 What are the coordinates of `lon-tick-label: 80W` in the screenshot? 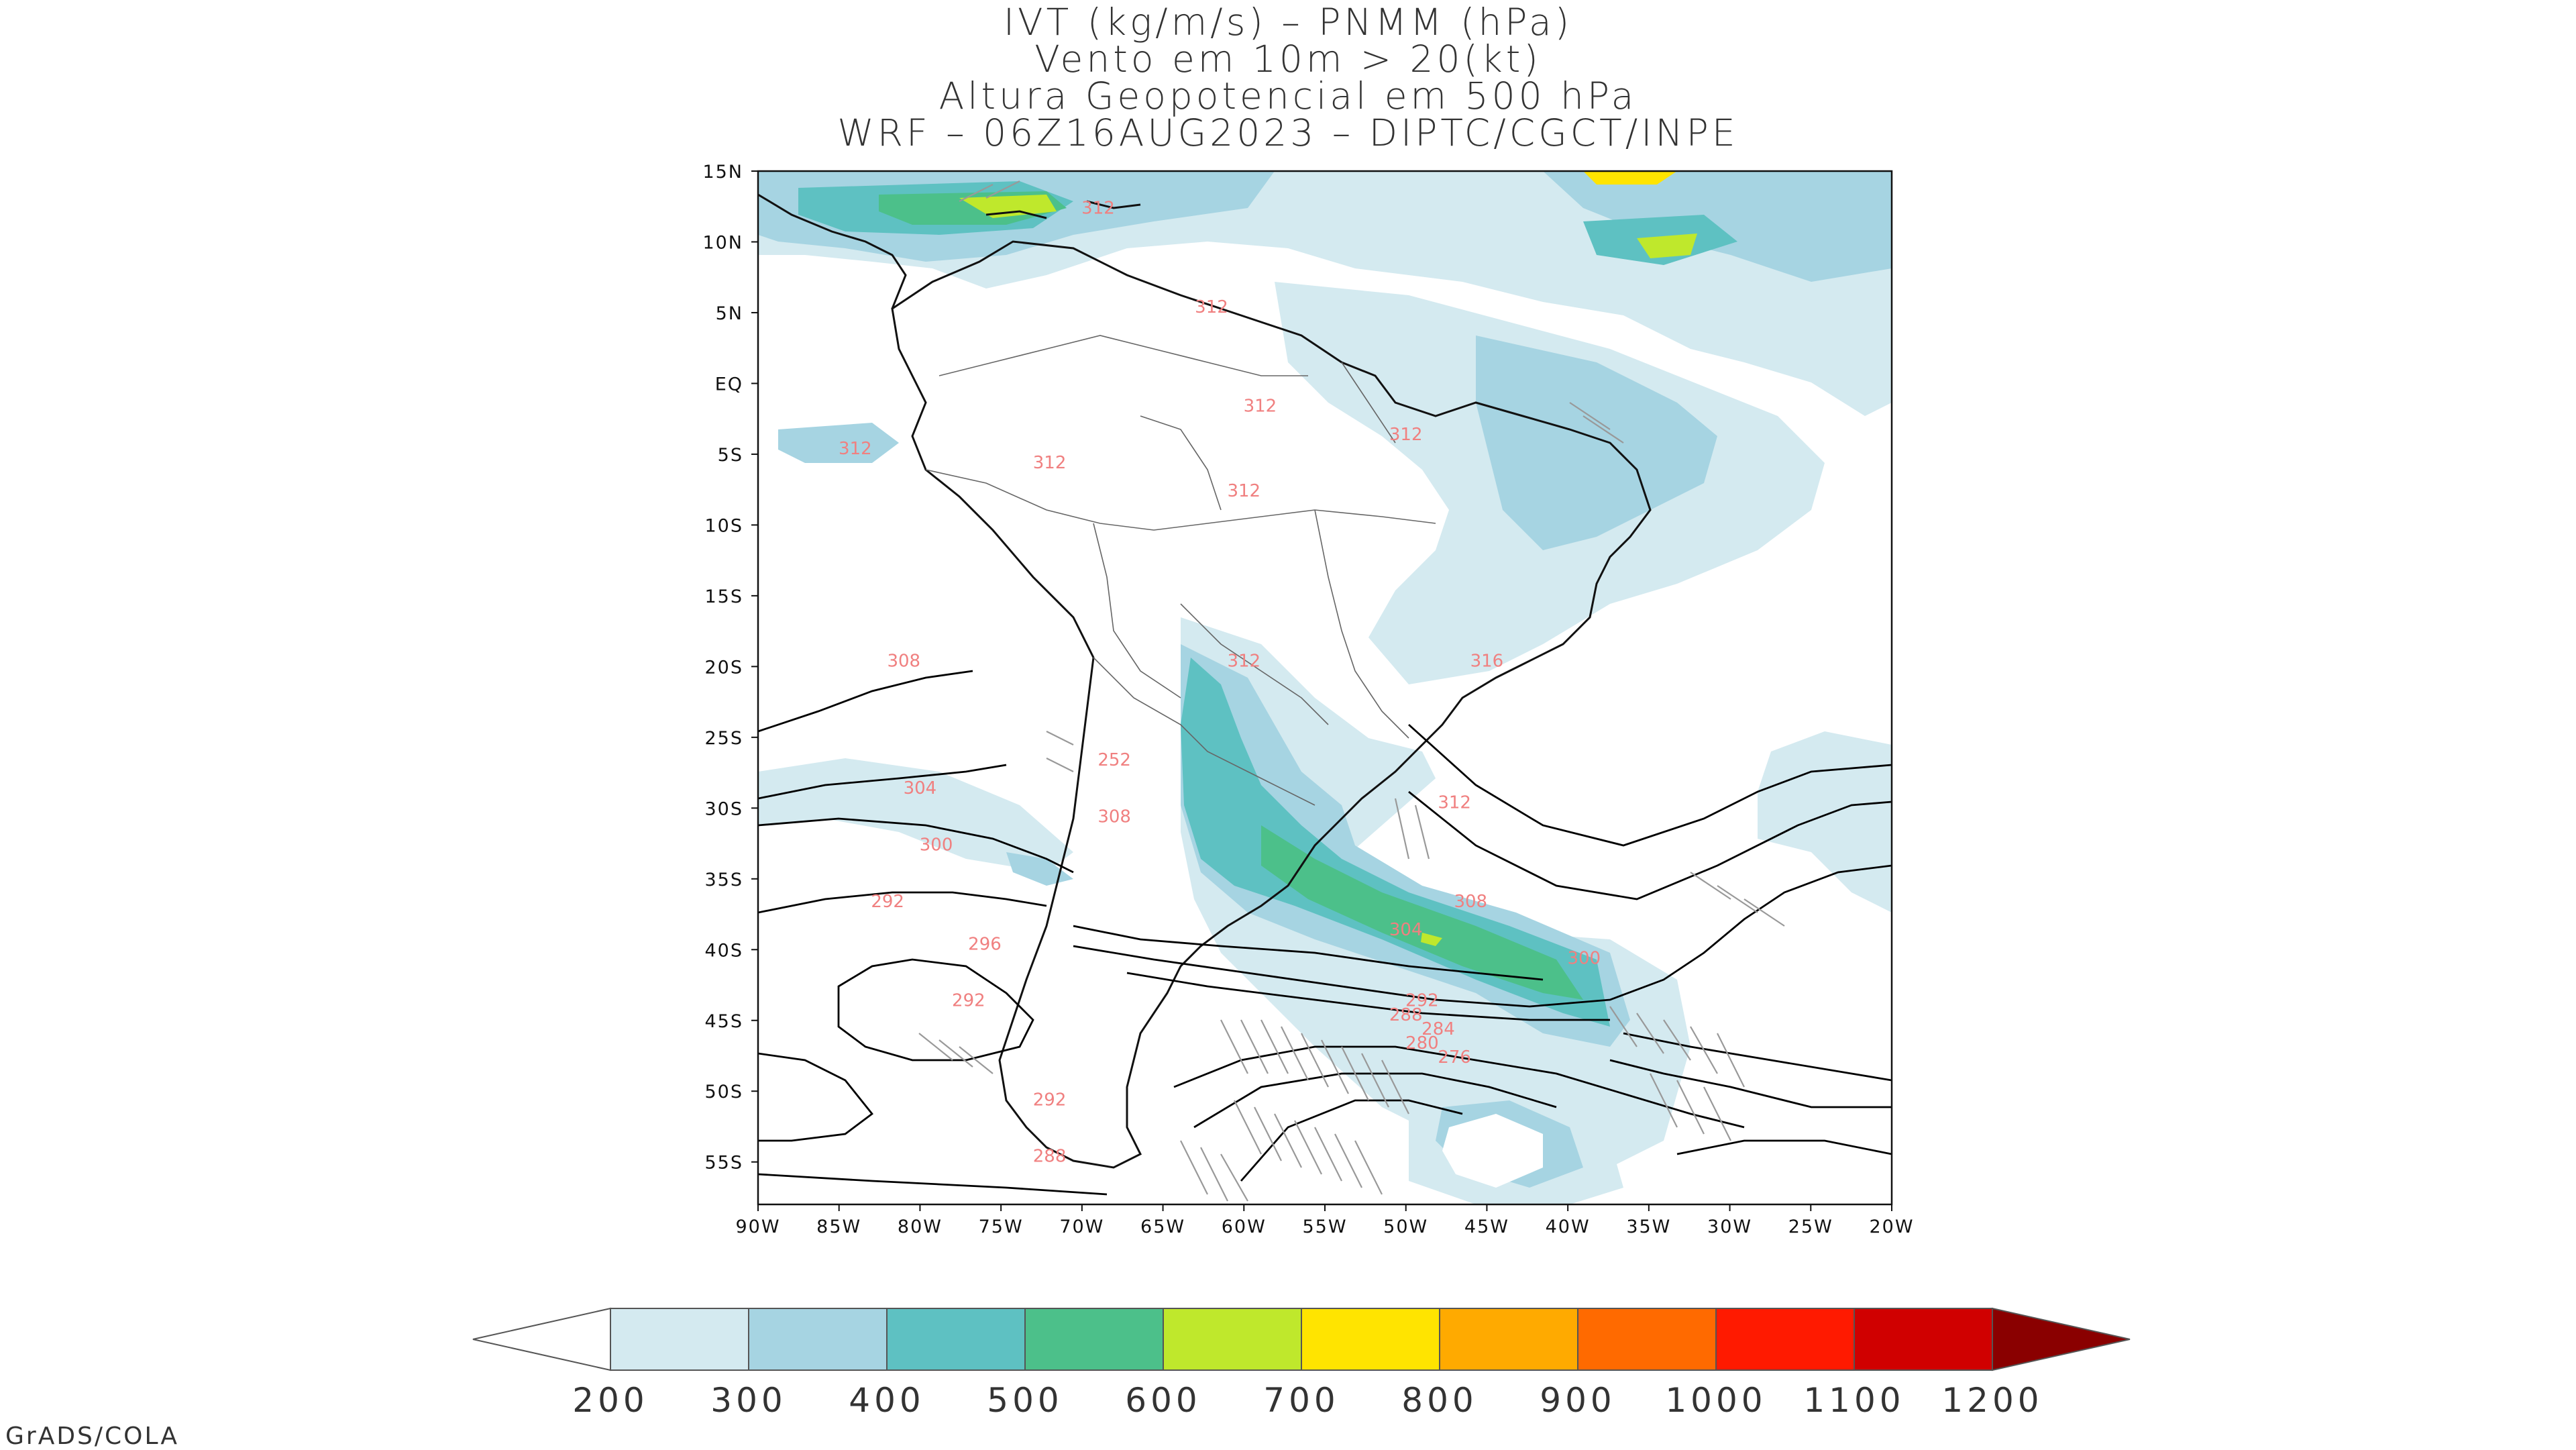 It's located at (920, 1226).